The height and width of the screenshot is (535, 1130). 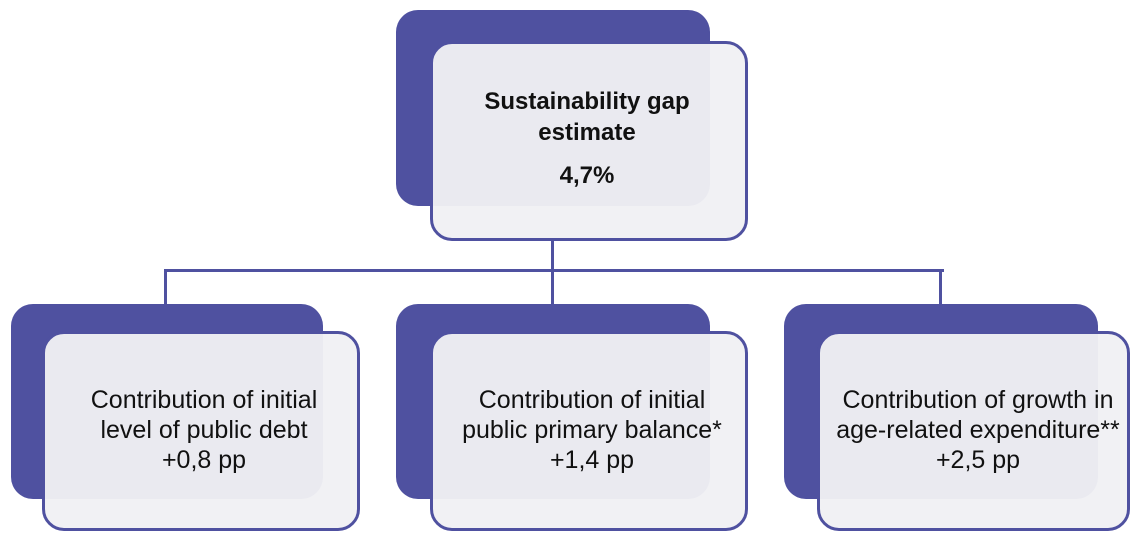 What do you see at coordinates (552, 256) in the screenshot?
I see `connector-vertical-top` at bounding box center [552, 256].